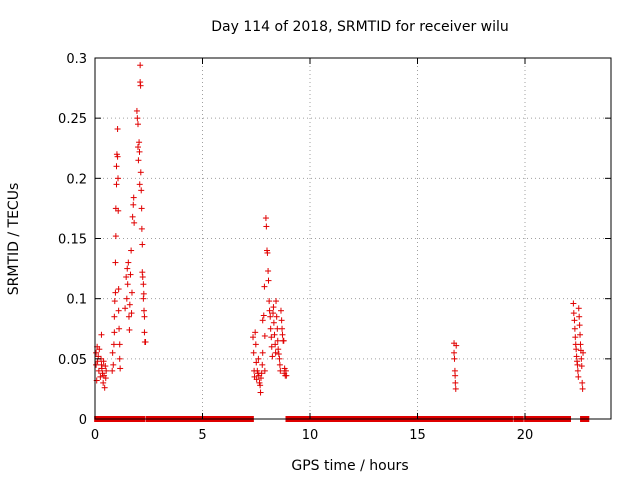  I want to click on y-tick-label: 0, so click(83, 420).